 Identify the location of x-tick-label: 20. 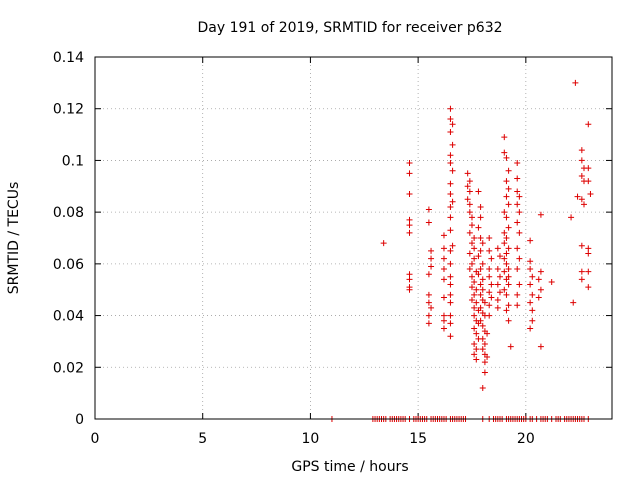
(526, 439).